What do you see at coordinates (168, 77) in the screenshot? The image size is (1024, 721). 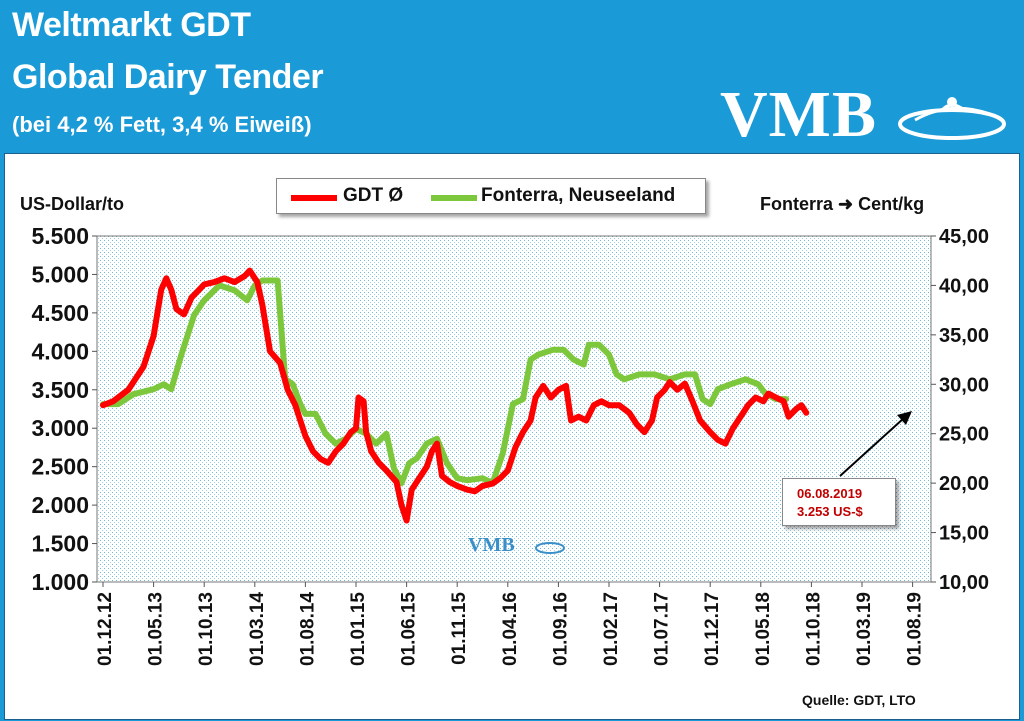 I see `title-line-2: Global Dairy Tender` at bounding box center [168, 77].